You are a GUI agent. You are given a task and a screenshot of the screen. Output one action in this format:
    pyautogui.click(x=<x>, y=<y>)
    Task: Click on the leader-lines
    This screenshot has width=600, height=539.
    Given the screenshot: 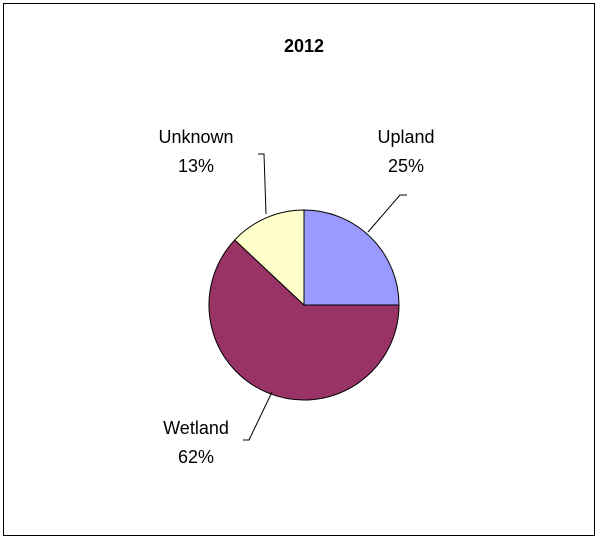 What is the action you would take?
    pyautogui.click(x=325, y=297)
    